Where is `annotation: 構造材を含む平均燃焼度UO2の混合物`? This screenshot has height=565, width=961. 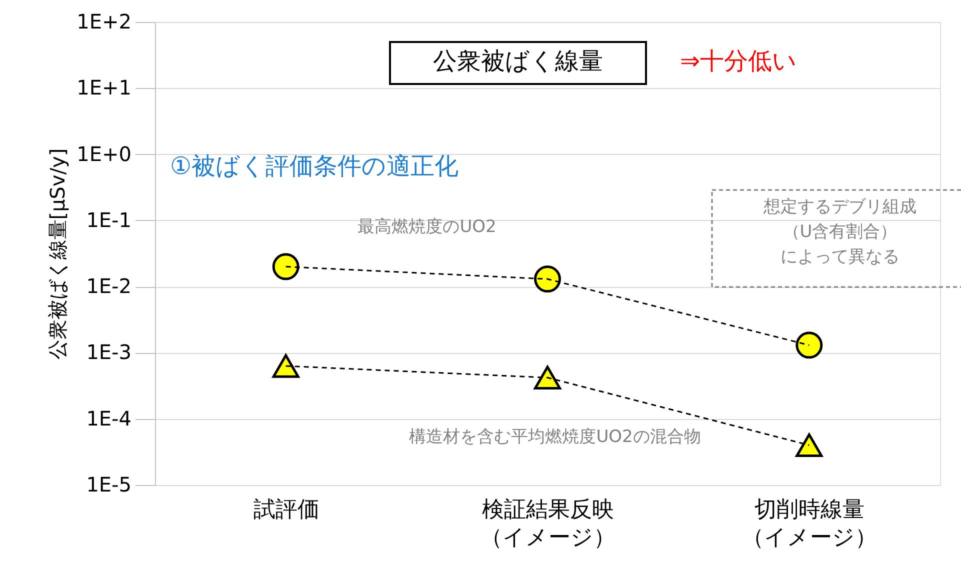
annotation: 構造材を含む平均燃焼度UO2の混合物 is located at coordinates (555, 437).